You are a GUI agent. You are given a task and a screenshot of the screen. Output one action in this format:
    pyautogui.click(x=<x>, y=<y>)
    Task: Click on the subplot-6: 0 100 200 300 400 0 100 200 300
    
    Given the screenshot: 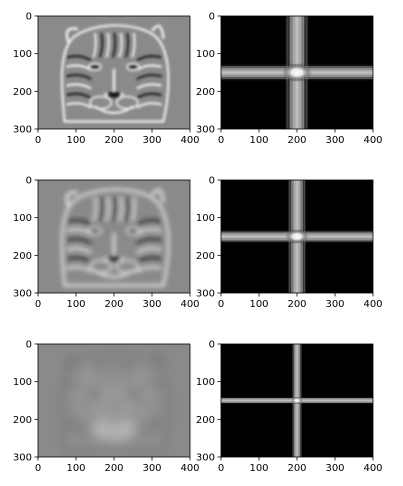 What is the action you would take?
    pyautogui.click(x=289, y=407)
    